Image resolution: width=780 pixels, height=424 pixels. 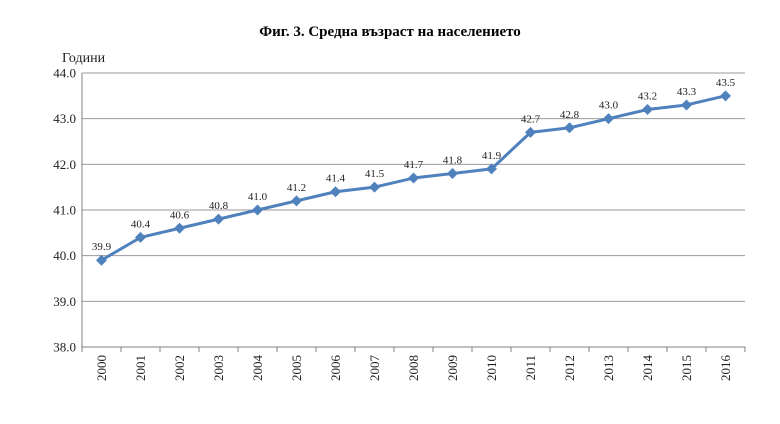 I want to click on data-label: 41.2, so click(x=296, y=188).